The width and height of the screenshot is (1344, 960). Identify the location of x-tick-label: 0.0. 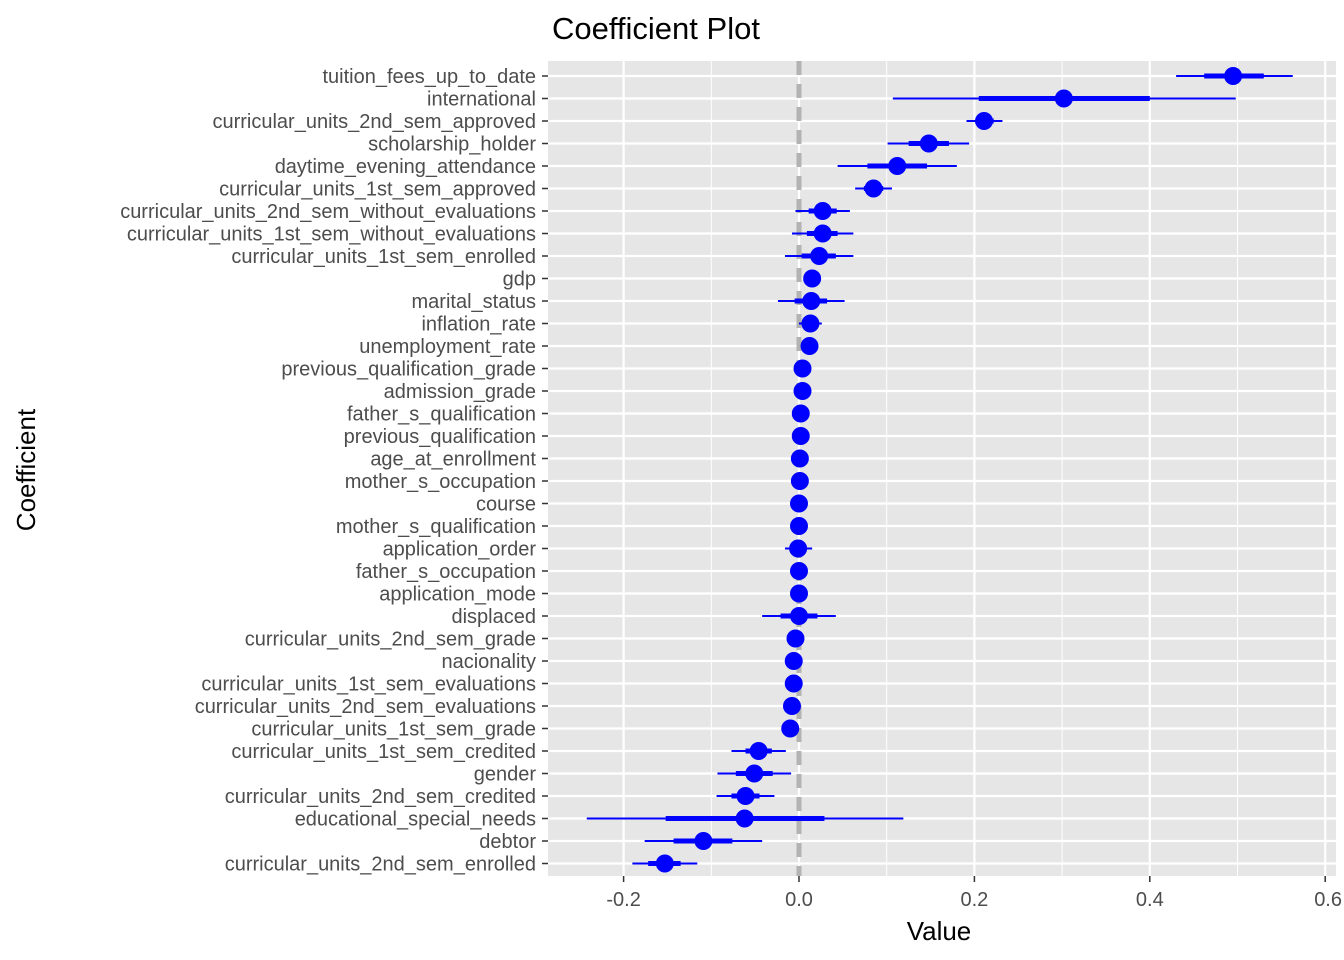
(799, 900).